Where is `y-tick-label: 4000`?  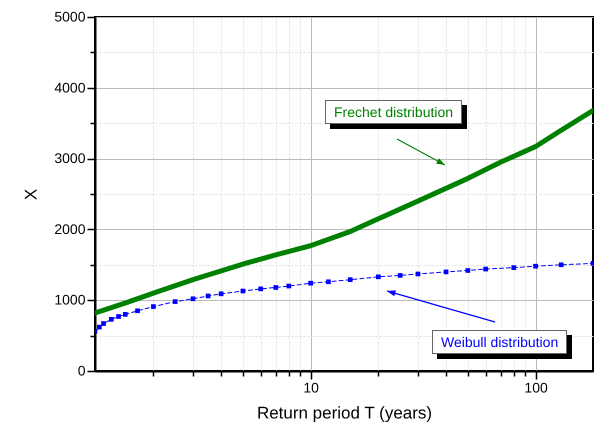 y-tick-label: 4000 is located at coordinates (70, 87).